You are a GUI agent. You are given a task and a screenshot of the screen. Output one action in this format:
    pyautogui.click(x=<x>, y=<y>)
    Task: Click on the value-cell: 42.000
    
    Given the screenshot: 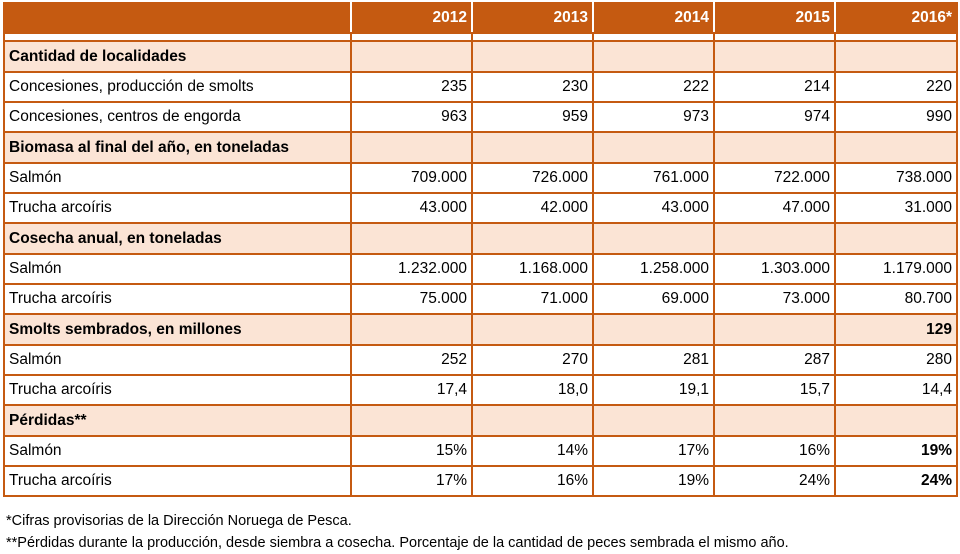 What is the action you would take?
    pyautogui.click(x=532, y=208)
    